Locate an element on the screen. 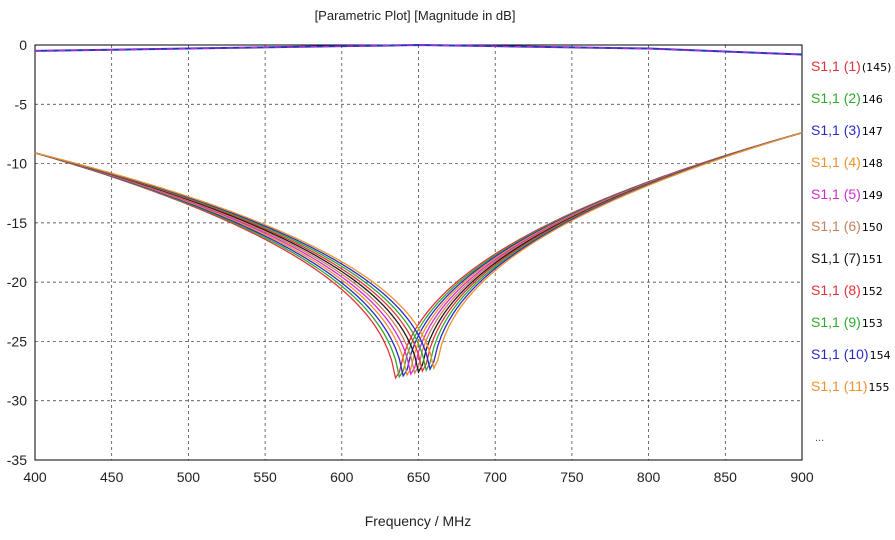  legend-item: S1,1 (7)151 is located at coordinates (847, 258).